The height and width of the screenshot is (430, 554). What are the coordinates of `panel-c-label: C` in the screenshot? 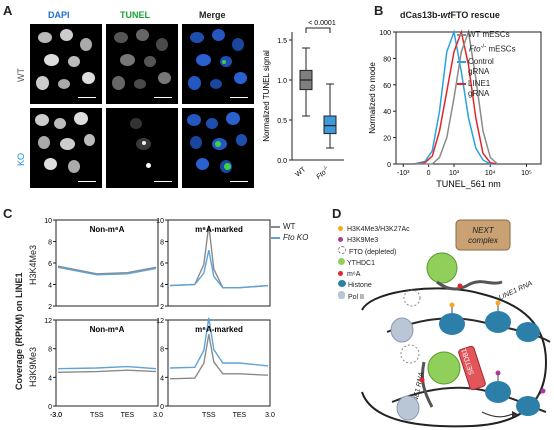 It's located at (8, 213).